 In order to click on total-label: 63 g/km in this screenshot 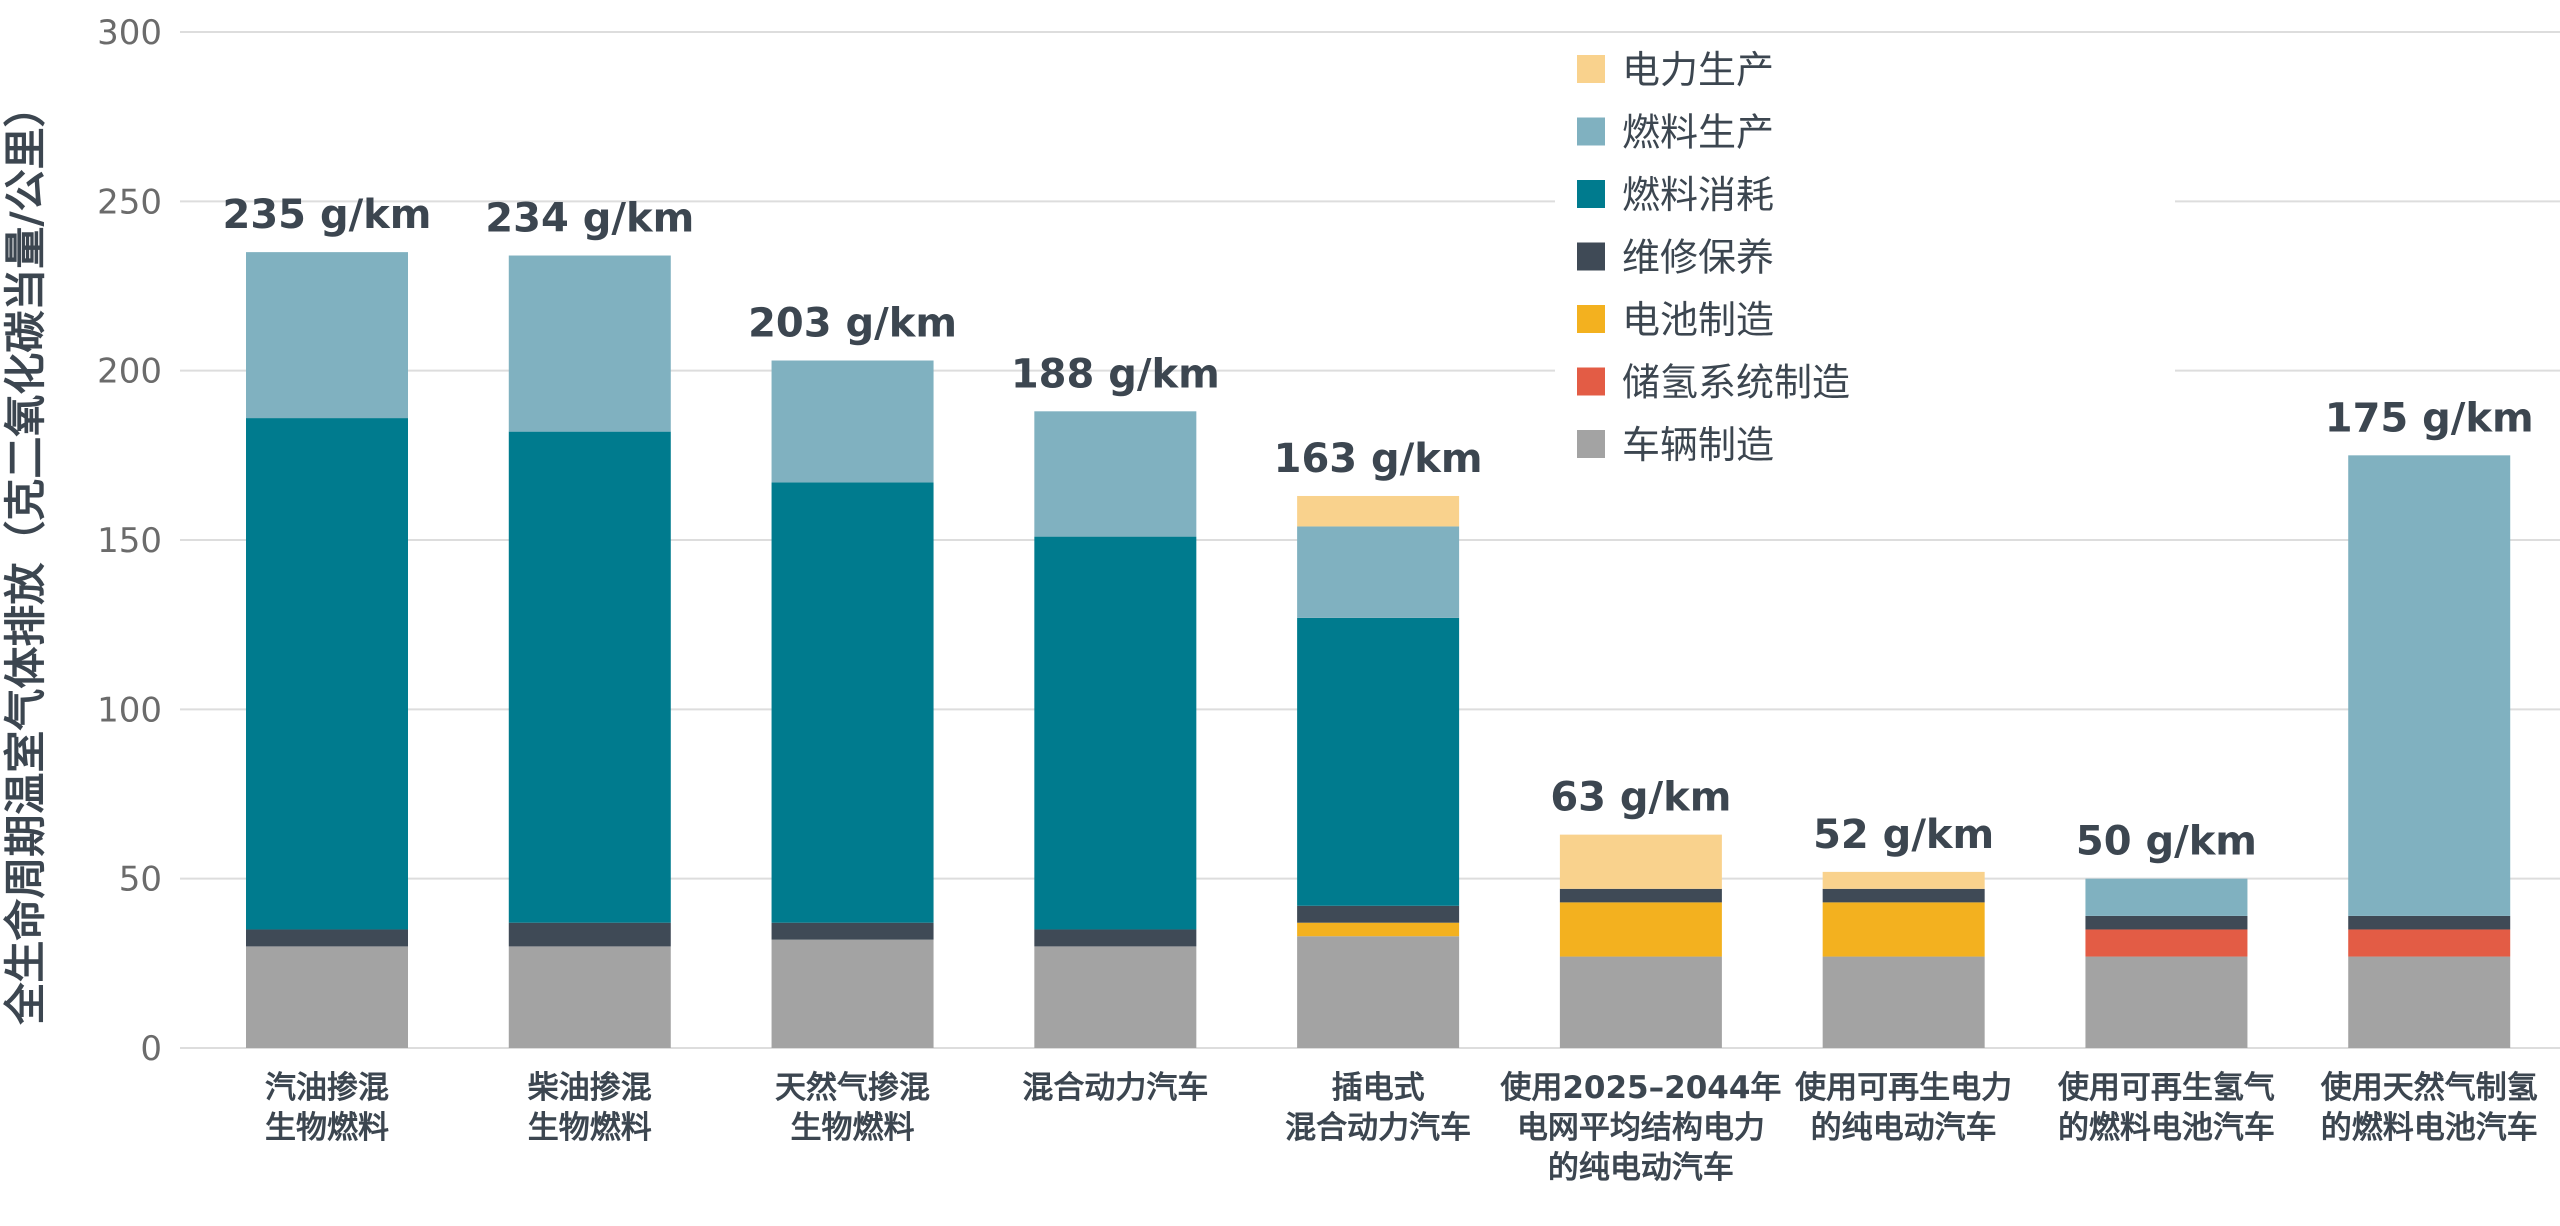, I will do `click(1640, 798)`.